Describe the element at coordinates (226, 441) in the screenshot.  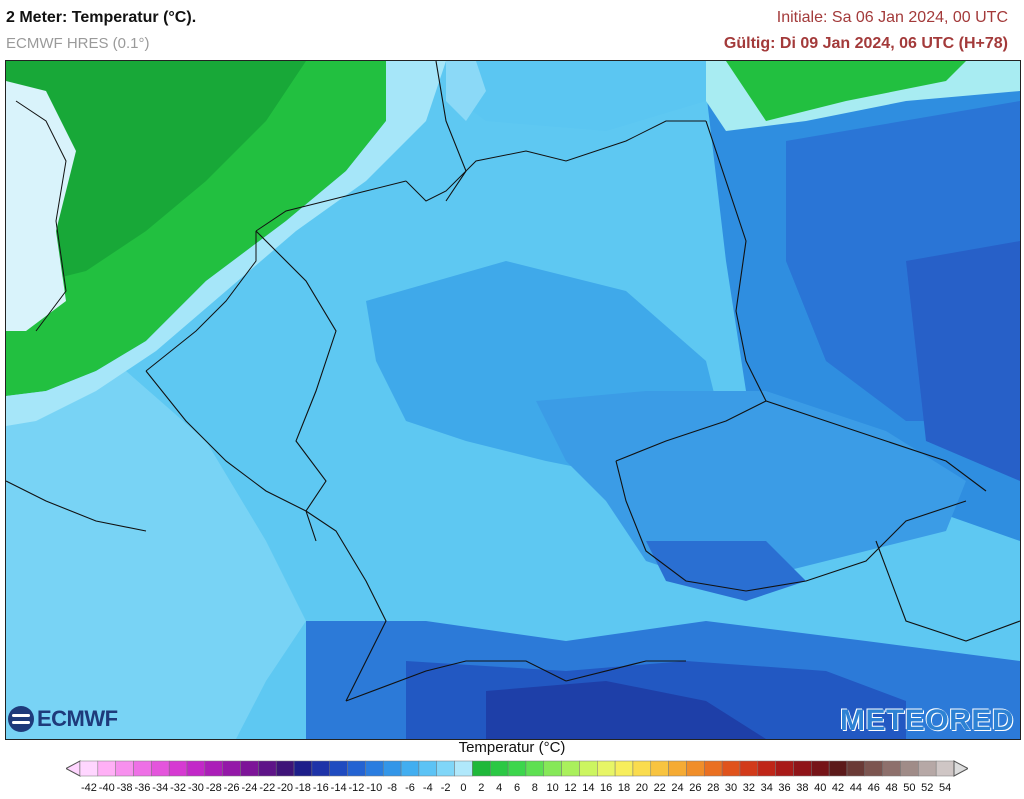
I see `border-be-fr` at that location.